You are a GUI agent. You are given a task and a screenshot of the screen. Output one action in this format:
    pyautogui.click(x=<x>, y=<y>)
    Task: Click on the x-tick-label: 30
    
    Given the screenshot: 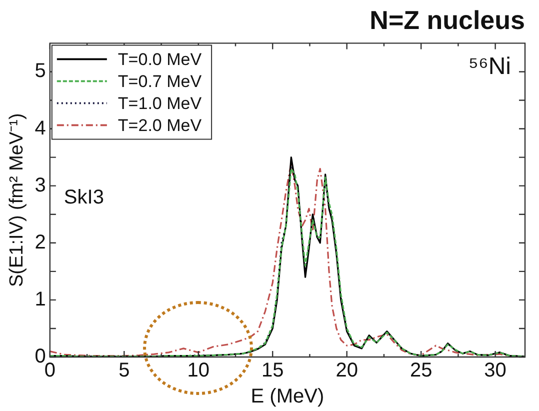 What is the action you would take?
    pyautogui.click(x=495, y=371)
    